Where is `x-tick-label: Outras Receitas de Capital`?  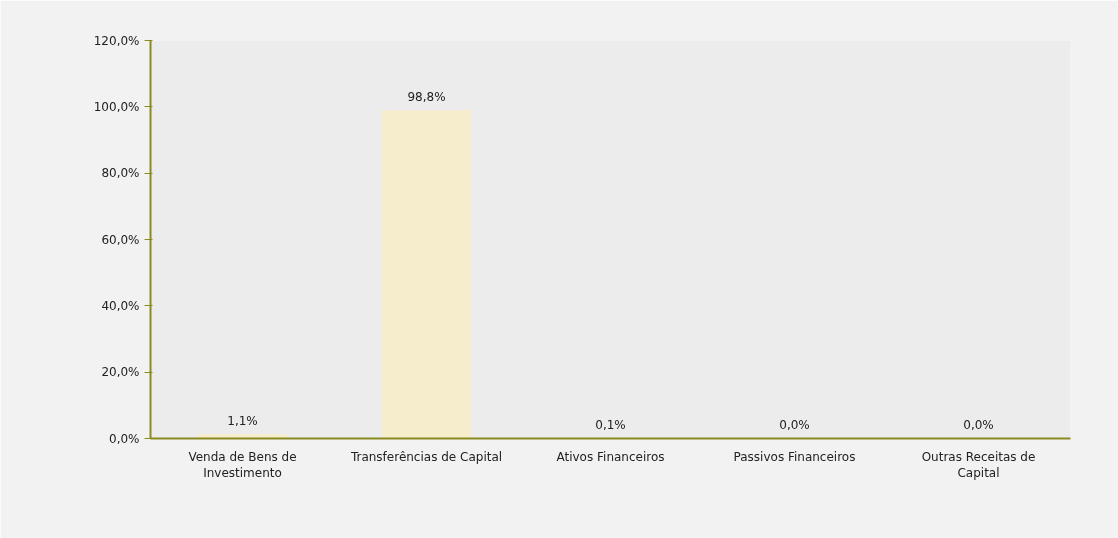
x-tick-label: Outras Receitas de Capital is located at coordinates (978, 465).